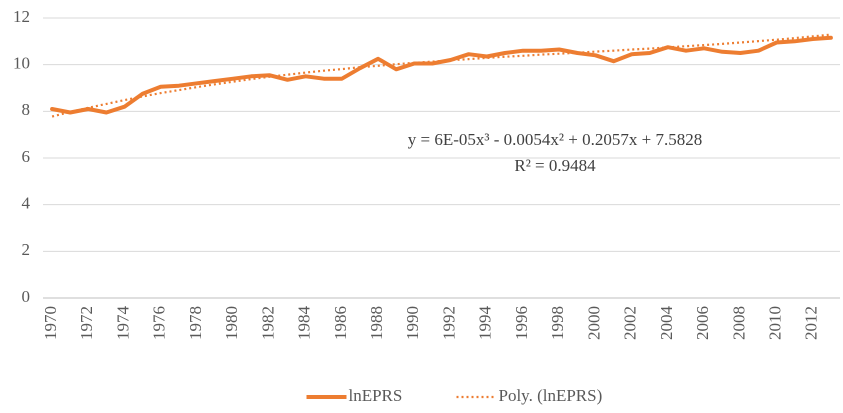  What do you see at coordinates (231, 323) in the screenshot?
I see `x-tick-label: 1980` at bounding box center [231, 323].